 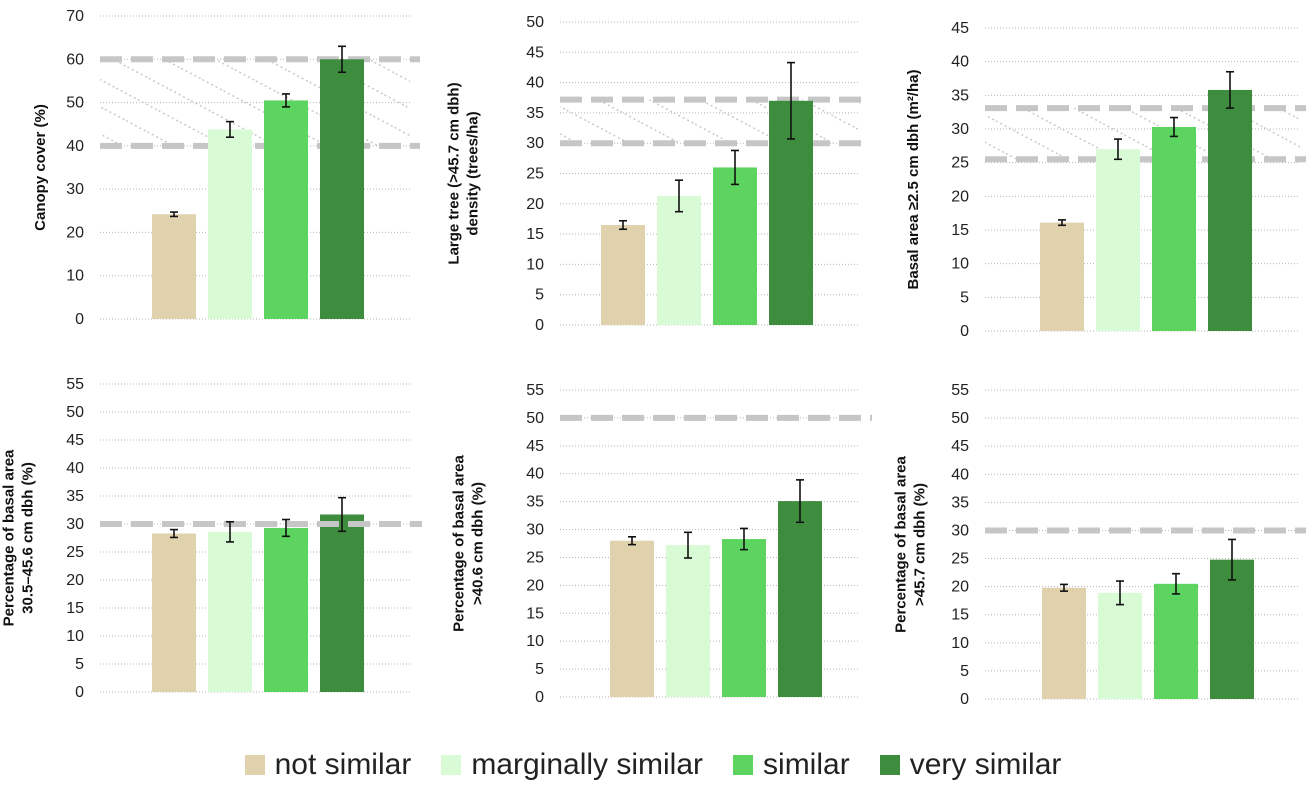 What do you see at coordinates (913, 180) in the screenshot?
I see `y-axis-label: Basal area ≥2.5 cm dbh (m²/ha)` at bounding box center [913, 180].